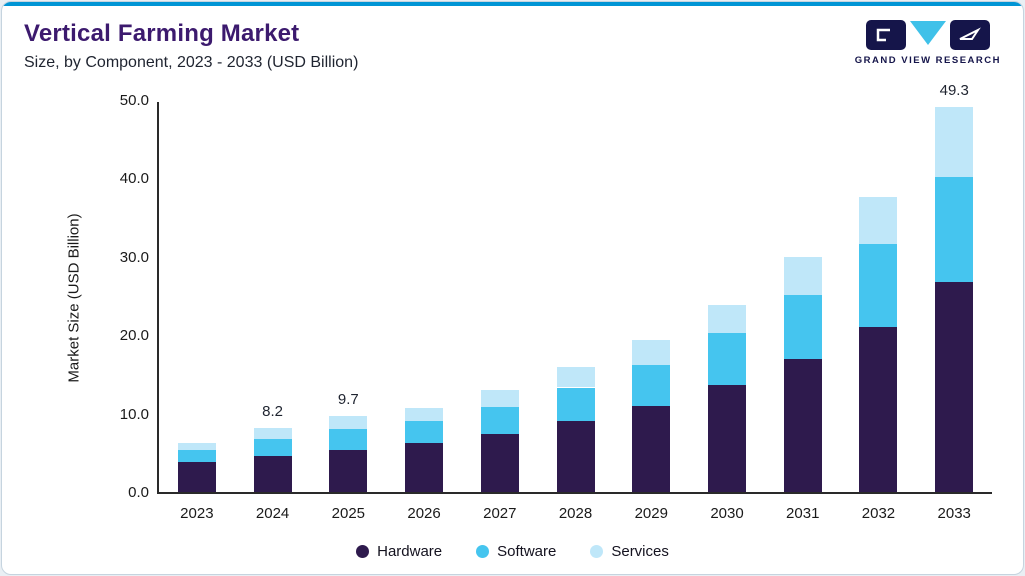  Describe the element at coordinates (576, 312) in the screenshot. I see `bar-group-2028: 2028` at that location.